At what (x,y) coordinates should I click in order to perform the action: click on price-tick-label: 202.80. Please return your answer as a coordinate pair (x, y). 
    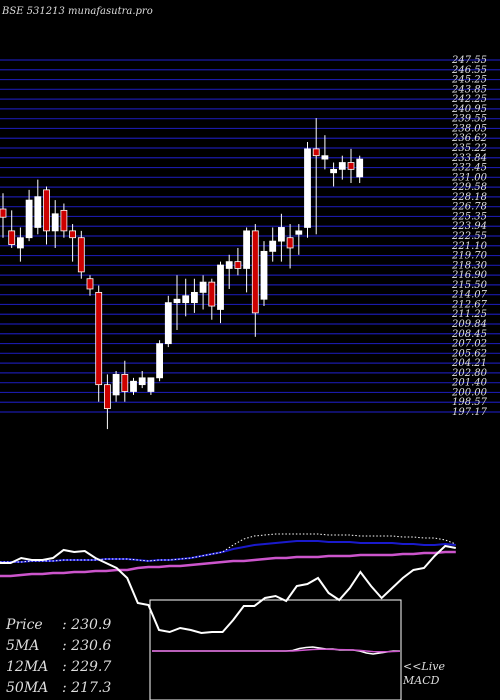
    Looking at the image, I should click on (469, 373).